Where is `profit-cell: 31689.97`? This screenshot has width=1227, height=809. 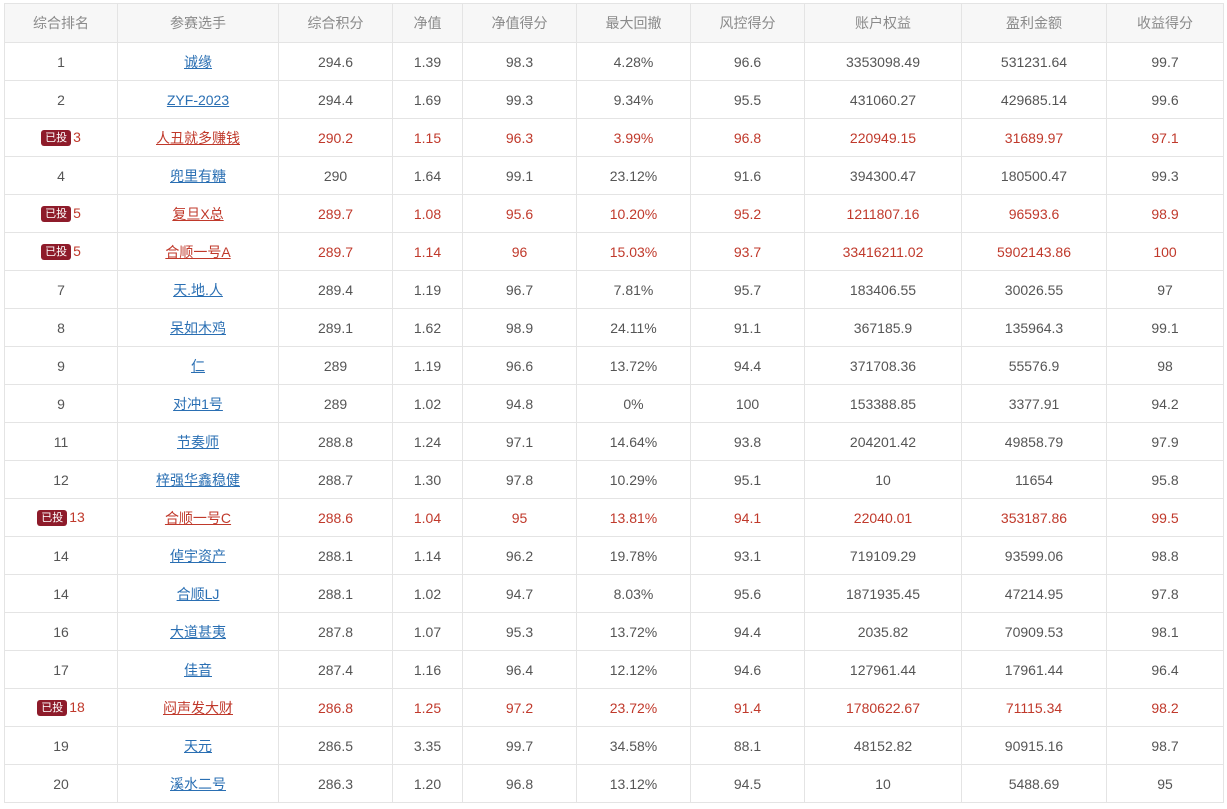 profit-cell: 31689.97 is located at coordinates (1034, 137).